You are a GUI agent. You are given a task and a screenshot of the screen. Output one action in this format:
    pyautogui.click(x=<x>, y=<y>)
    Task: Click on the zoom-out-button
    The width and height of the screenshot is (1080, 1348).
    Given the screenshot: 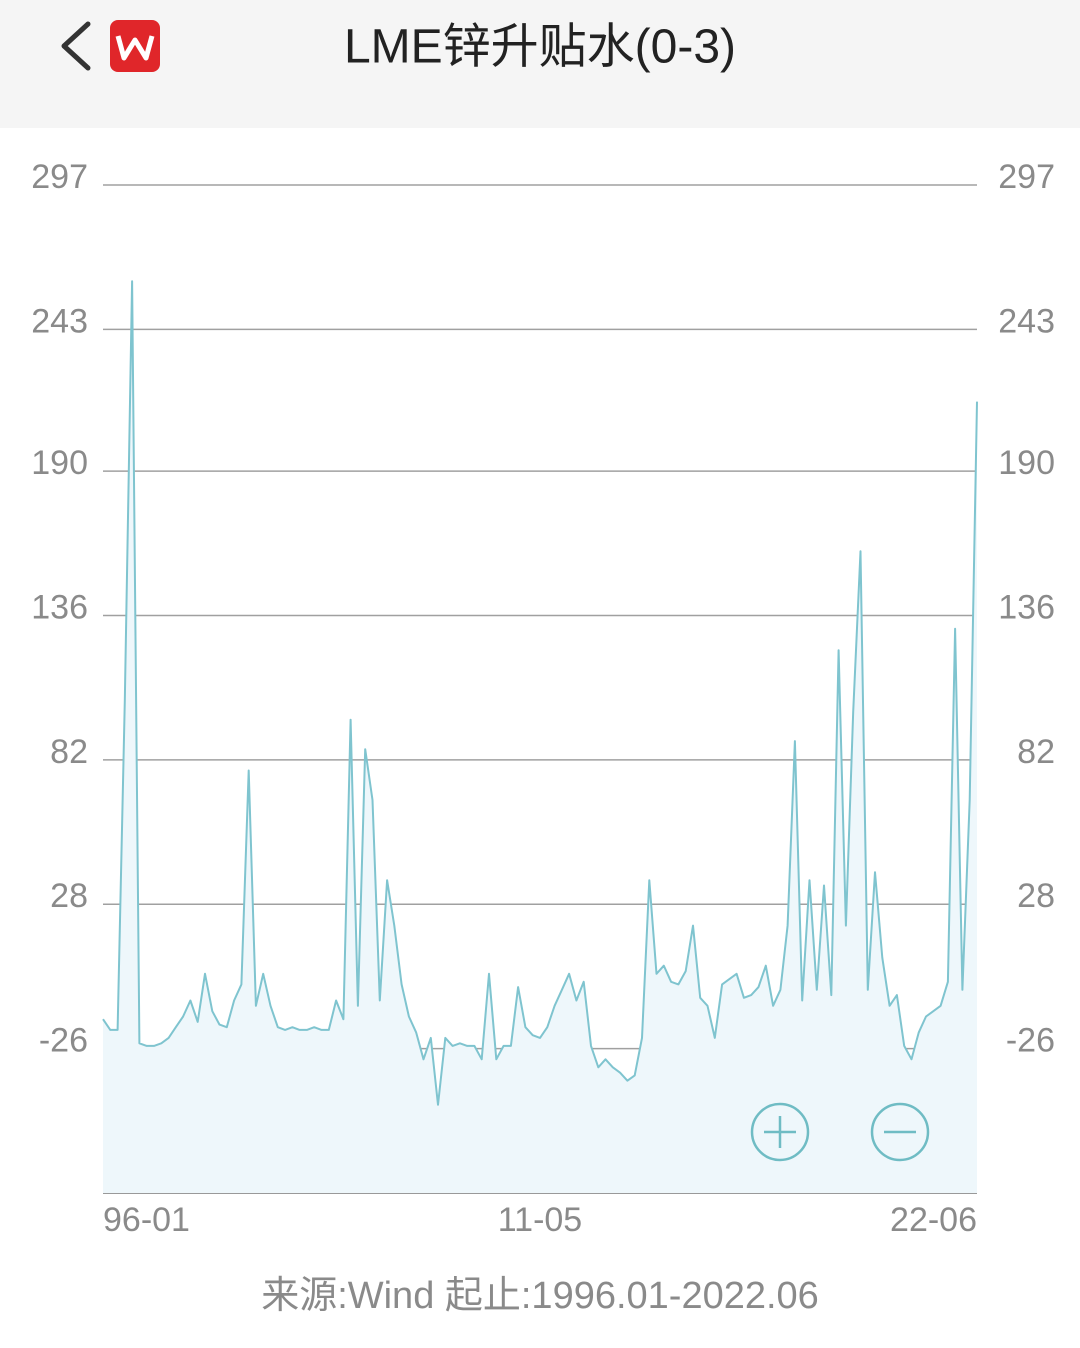 What is the action you would take?
    pyautogui.click(x=900, y=1132)
    